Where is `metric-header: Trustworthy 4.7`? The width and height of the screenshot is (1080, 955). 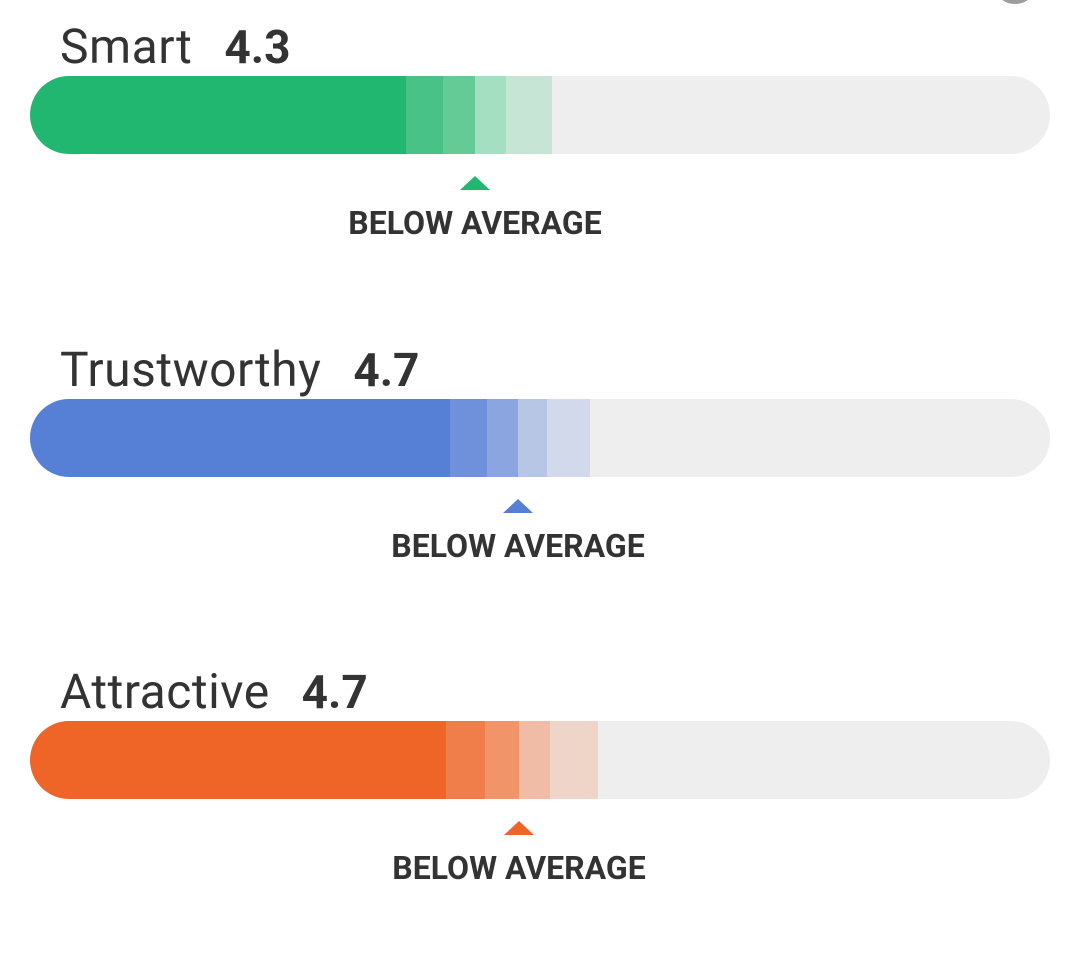 metric-header: Trustworthy 4.7 is located at coordinates (239, 371).